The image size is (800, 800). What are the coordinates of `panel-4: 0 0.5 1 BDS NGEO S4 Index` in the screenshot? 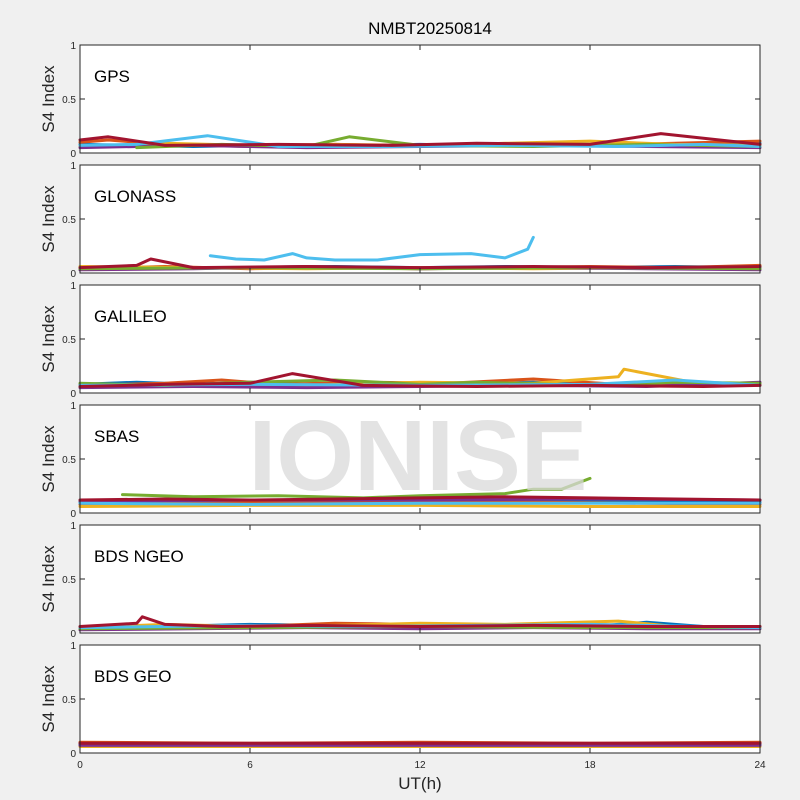 It's located at (400, 580).